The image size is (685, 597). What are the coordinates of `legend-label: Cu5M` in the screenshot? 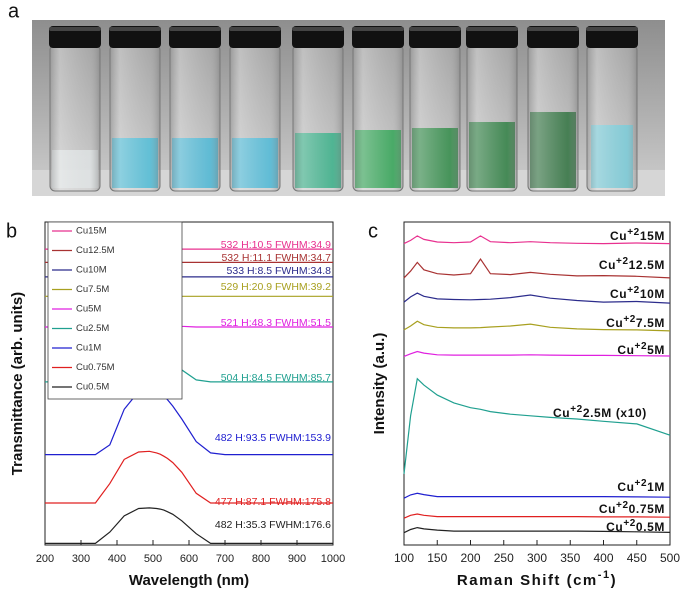 It's located at (88, 309).